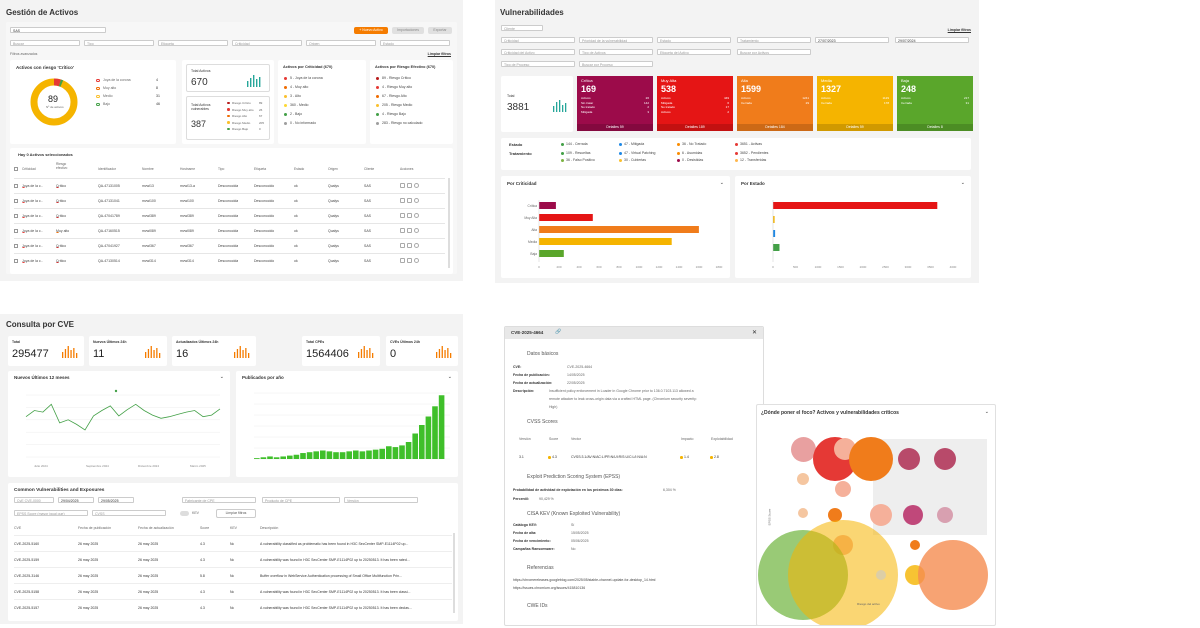  I want to click on export-button: Exportar, so click(440, 30).